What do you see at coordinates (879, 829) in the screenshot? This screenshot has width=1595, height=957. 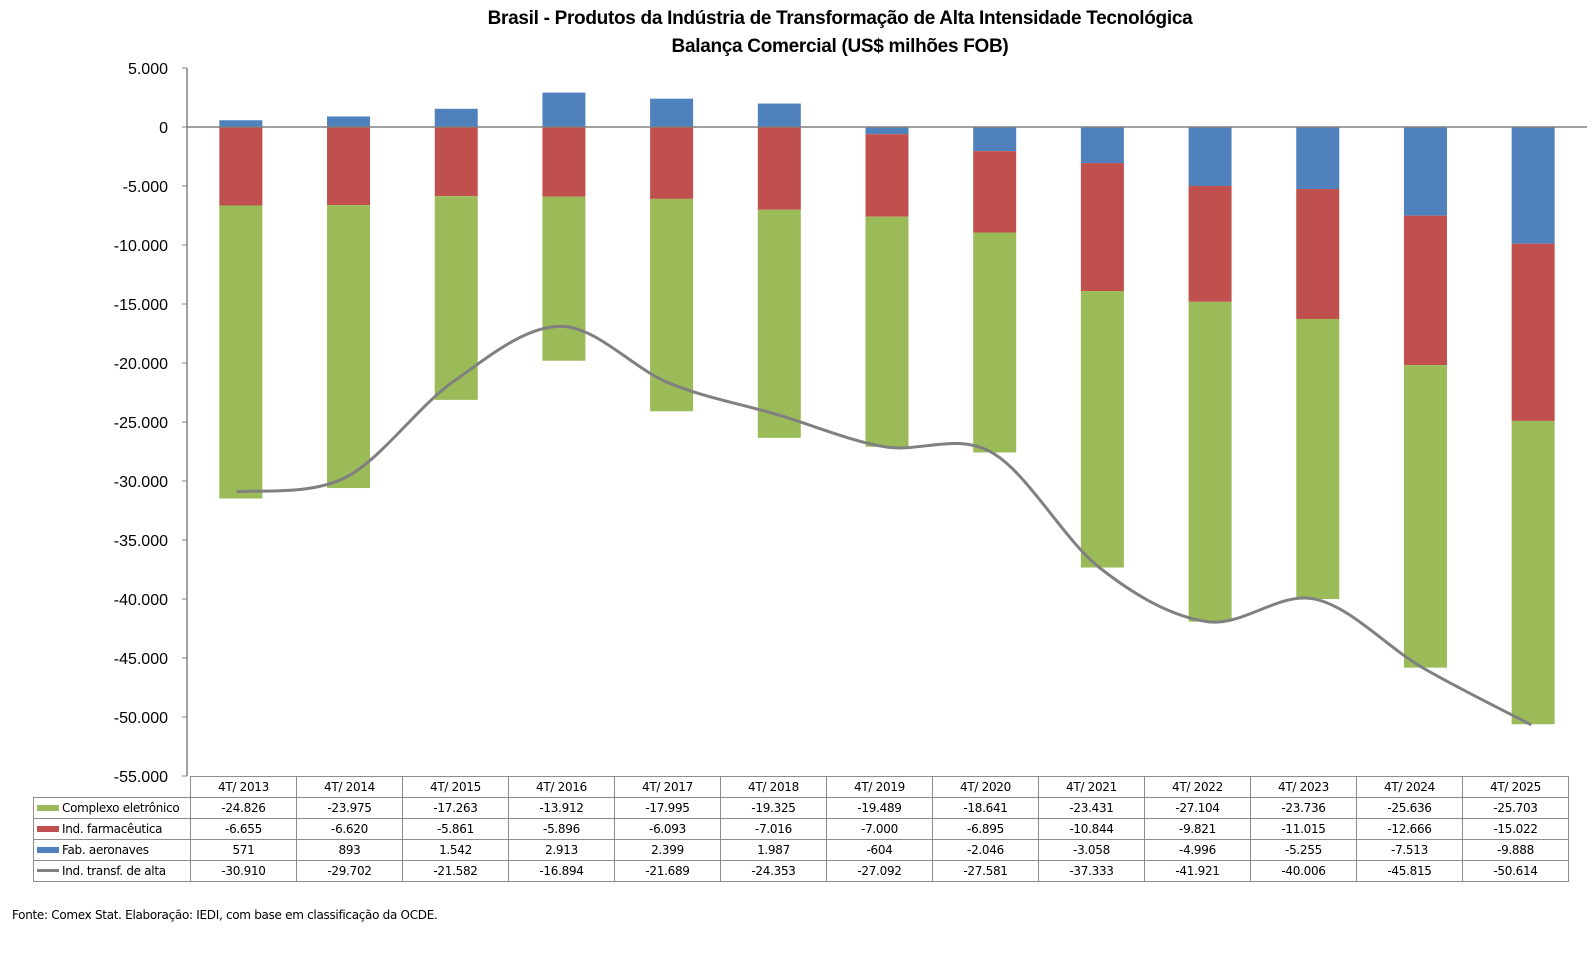 I see `table-cell: -7.000` at bounding box center [879, 829].